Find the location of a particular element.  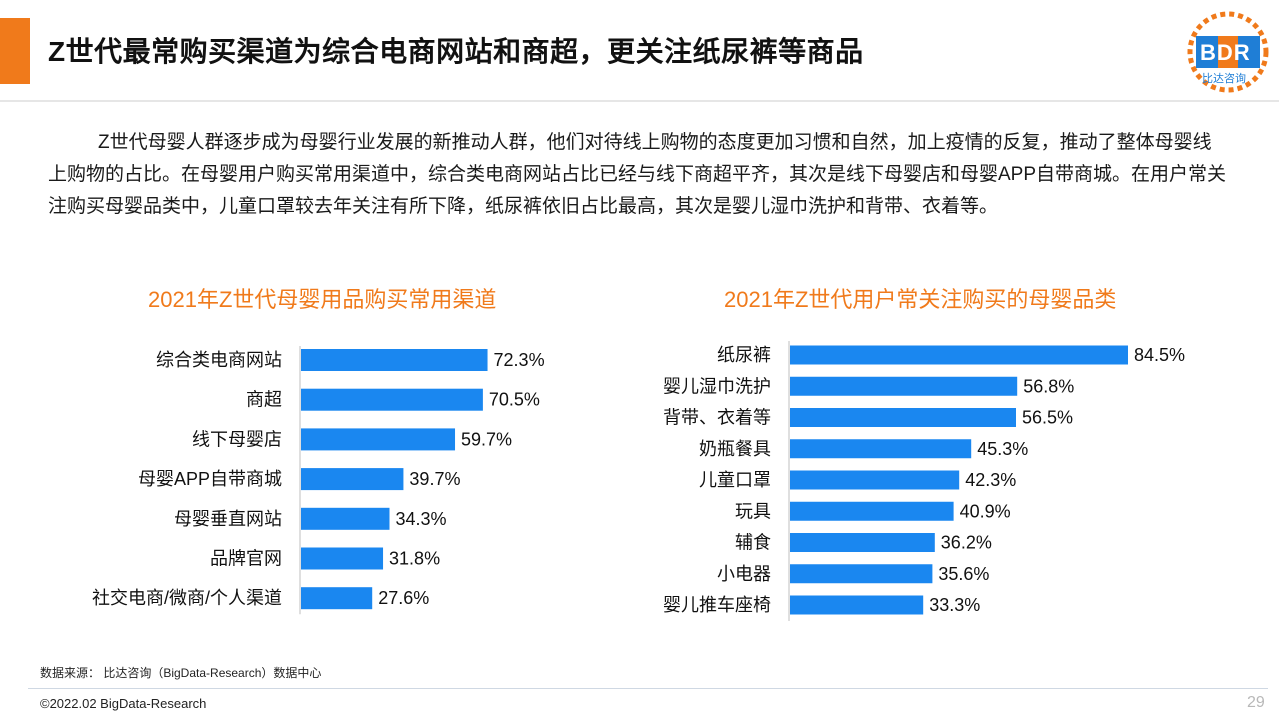

category-label: 母婴垂直网站 is located at coordinates (228, 519).